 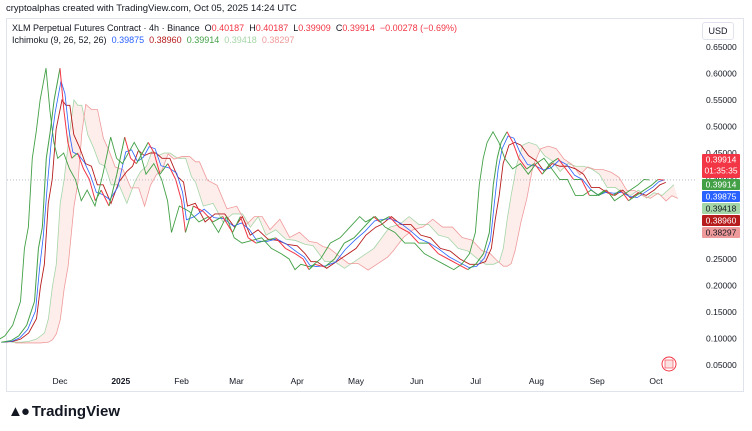 I want to click on x-tick-label: Jul, so click(x=475, y=381).